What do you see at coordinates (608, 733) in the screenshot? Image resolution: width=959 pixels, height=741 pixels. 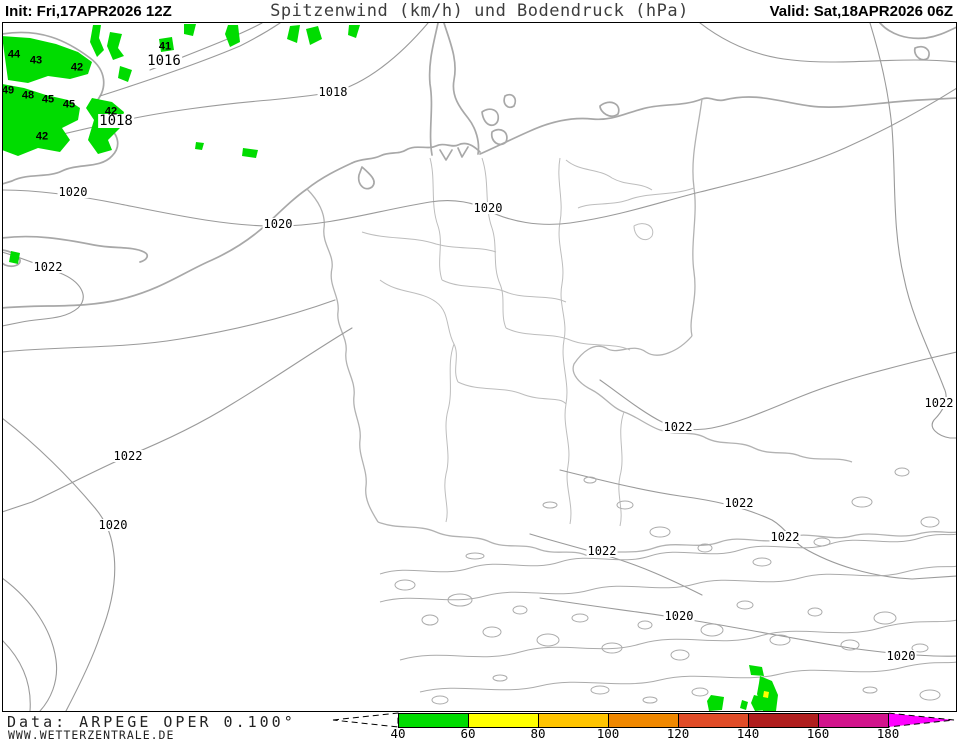 I see `colorbar-tick: 100` at bounding box center [608, 733].